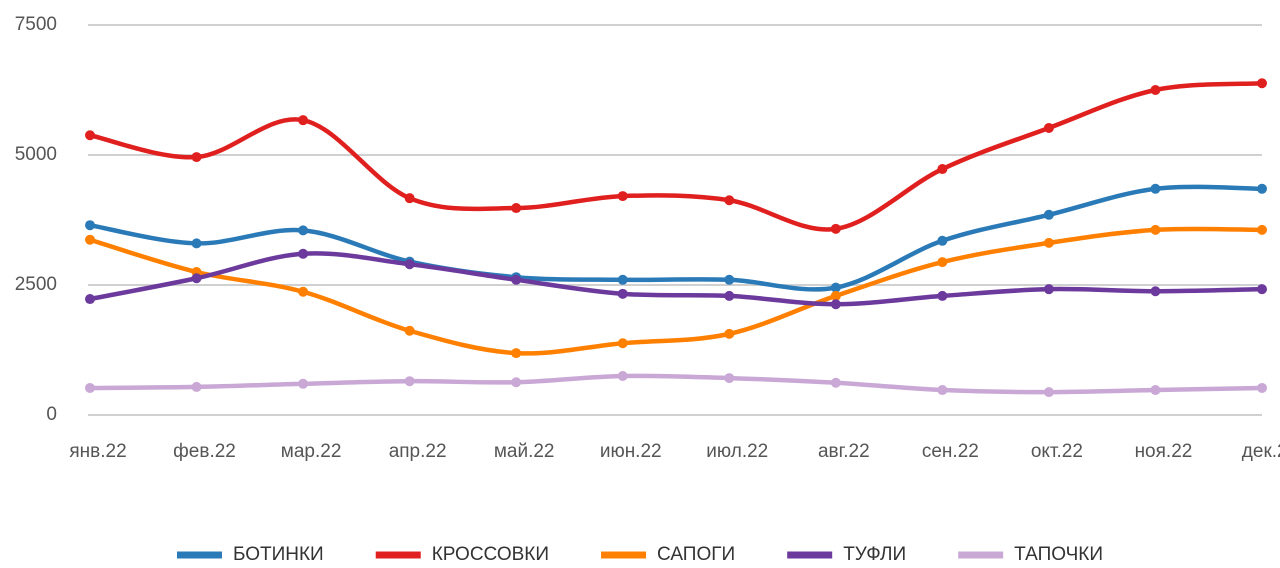  I want to click on x-tick-label: янв.22, so click(97, 451).